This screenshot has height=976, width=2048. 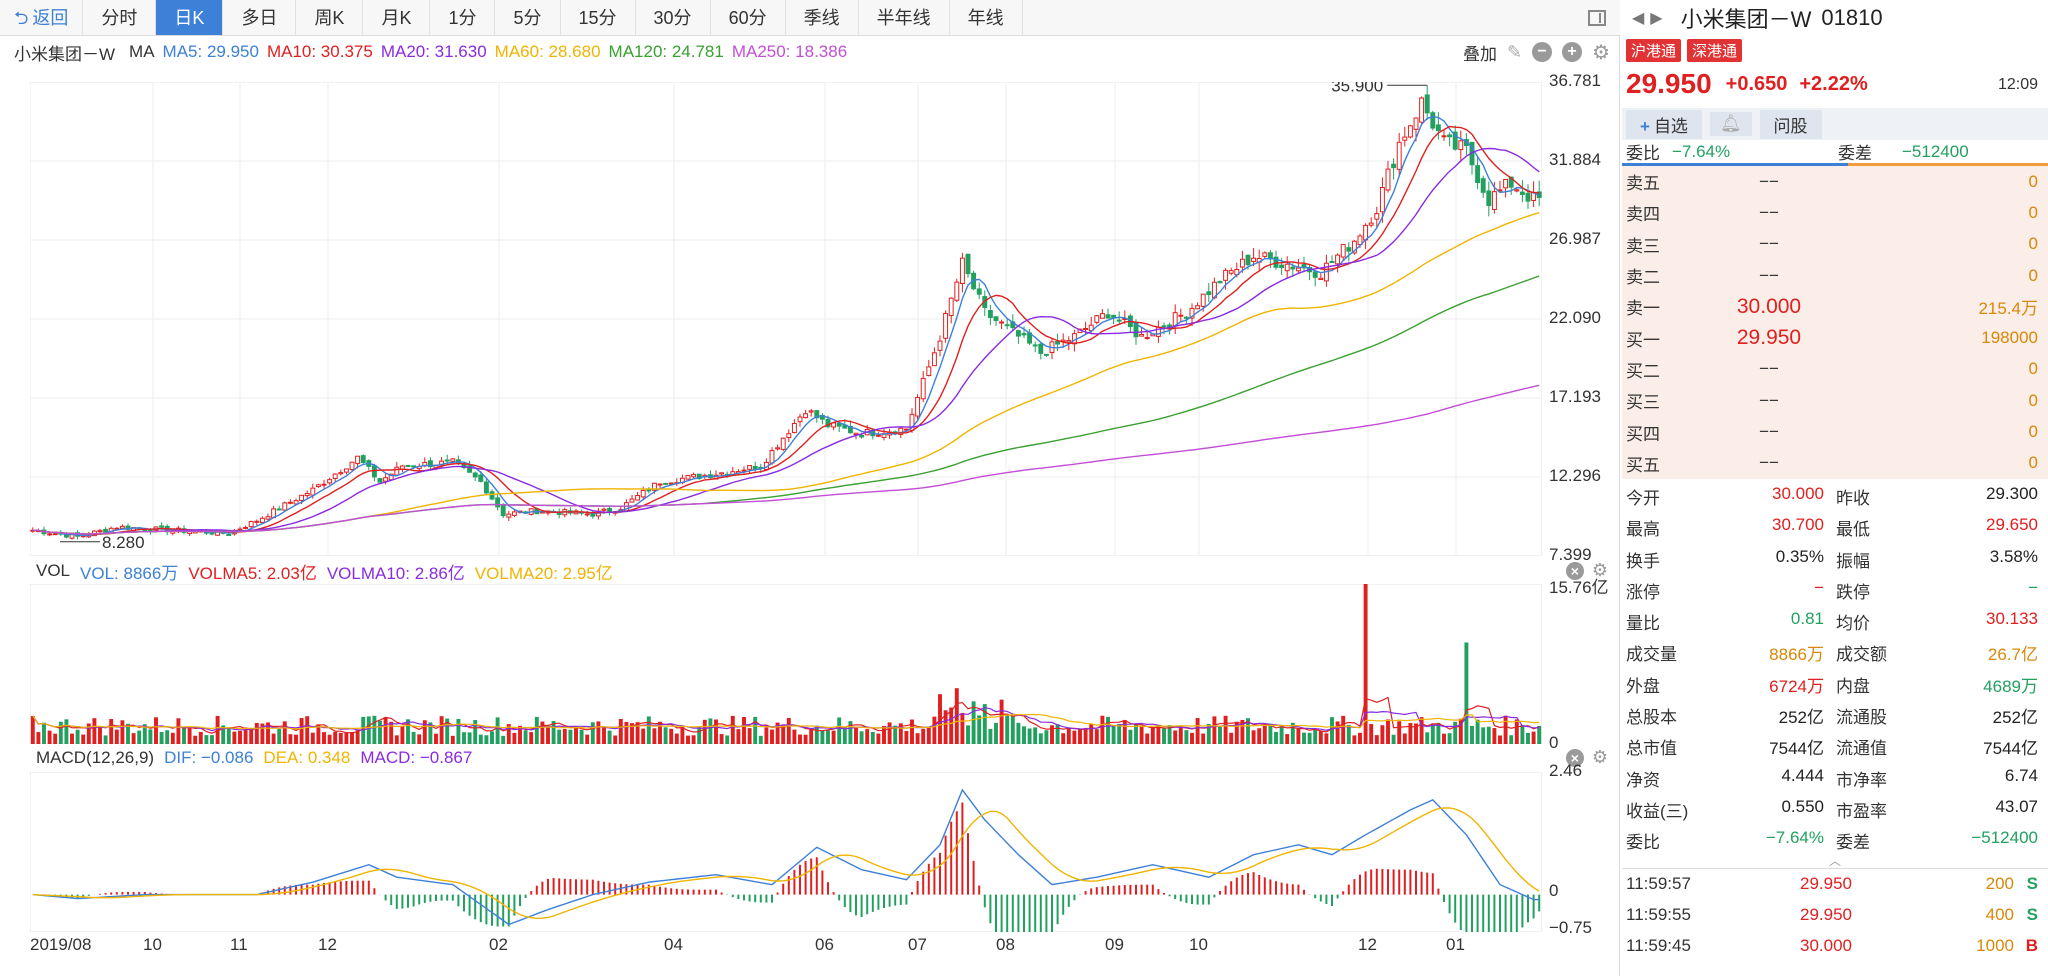 What do you see at coordinates (395, 573) in the screenshot?
I see `volma10-value: VOLMA10: 2.86亿` at bounding box center [395, 573].